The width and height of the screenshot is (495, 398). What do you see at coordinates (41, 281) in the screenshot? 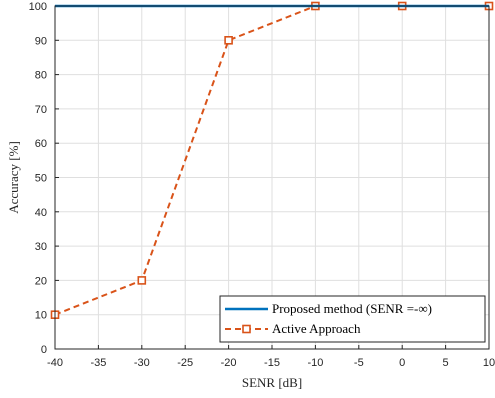
I see `y-tick-label: 20` at bounding box center [41, 281].